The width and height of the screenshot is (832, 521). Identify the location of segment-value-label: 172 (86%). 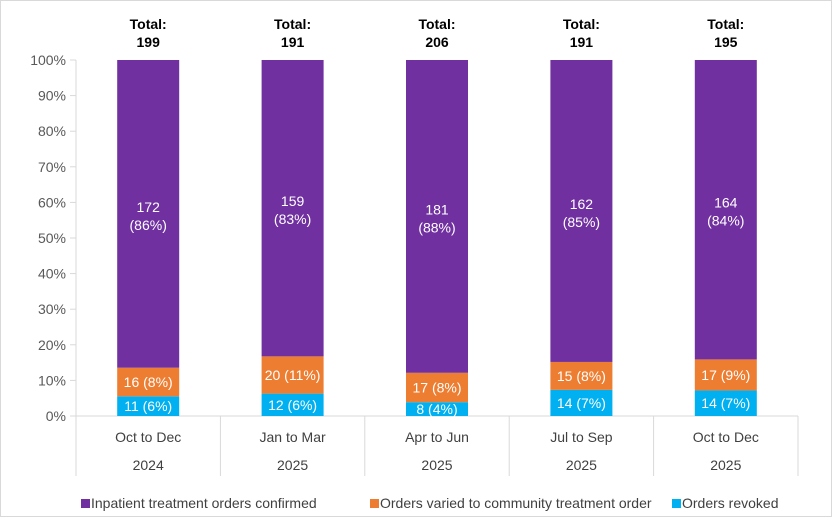
(148, 216).